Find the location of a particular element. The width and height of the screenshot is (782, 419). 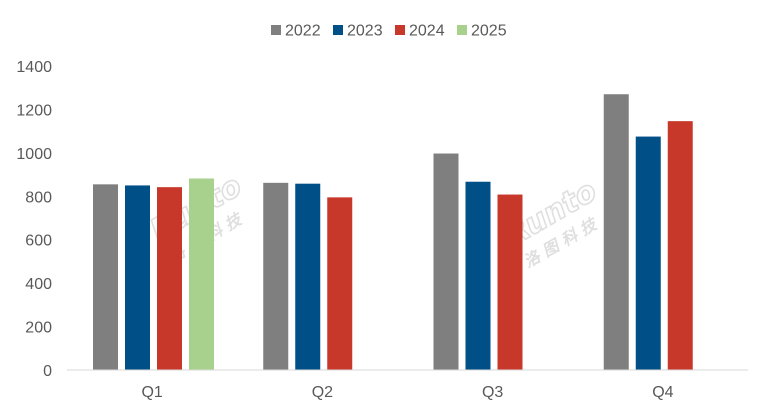

x-tick-label: Q3 is located at coordinates (492, 392).